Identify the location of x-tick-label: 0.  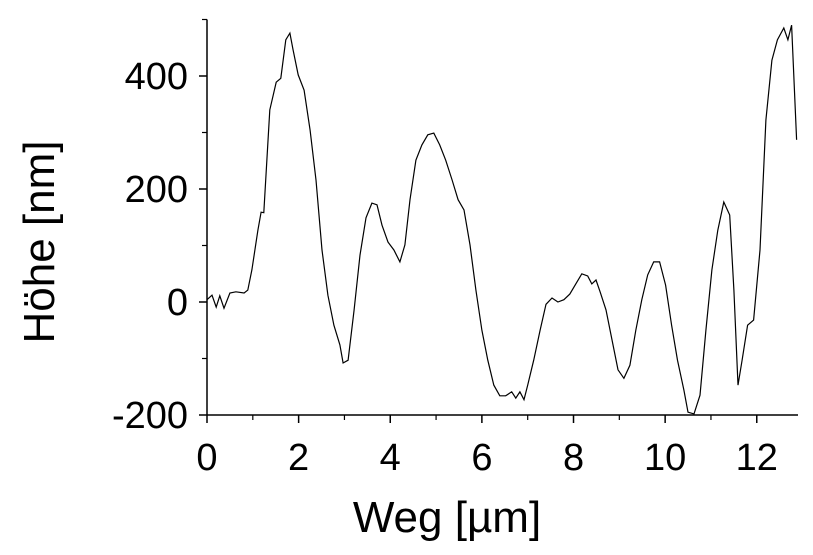
(206, 458).